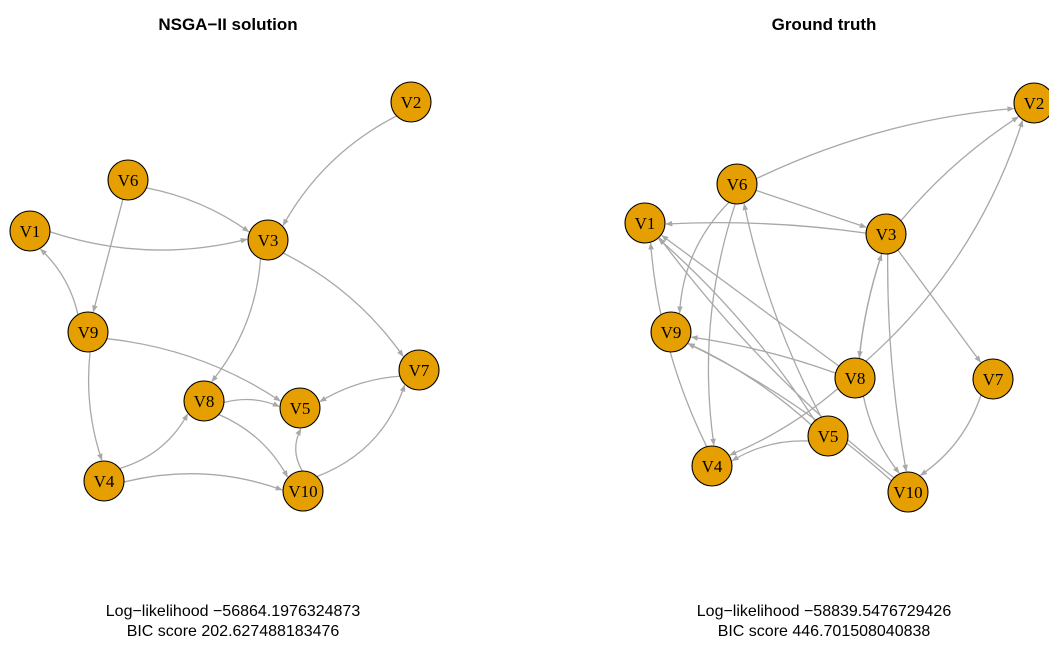  What do you see at coordinates (193, 370) in the screenshot?
I see `edge-v9-to-v5` at bounding box center [193, 370].